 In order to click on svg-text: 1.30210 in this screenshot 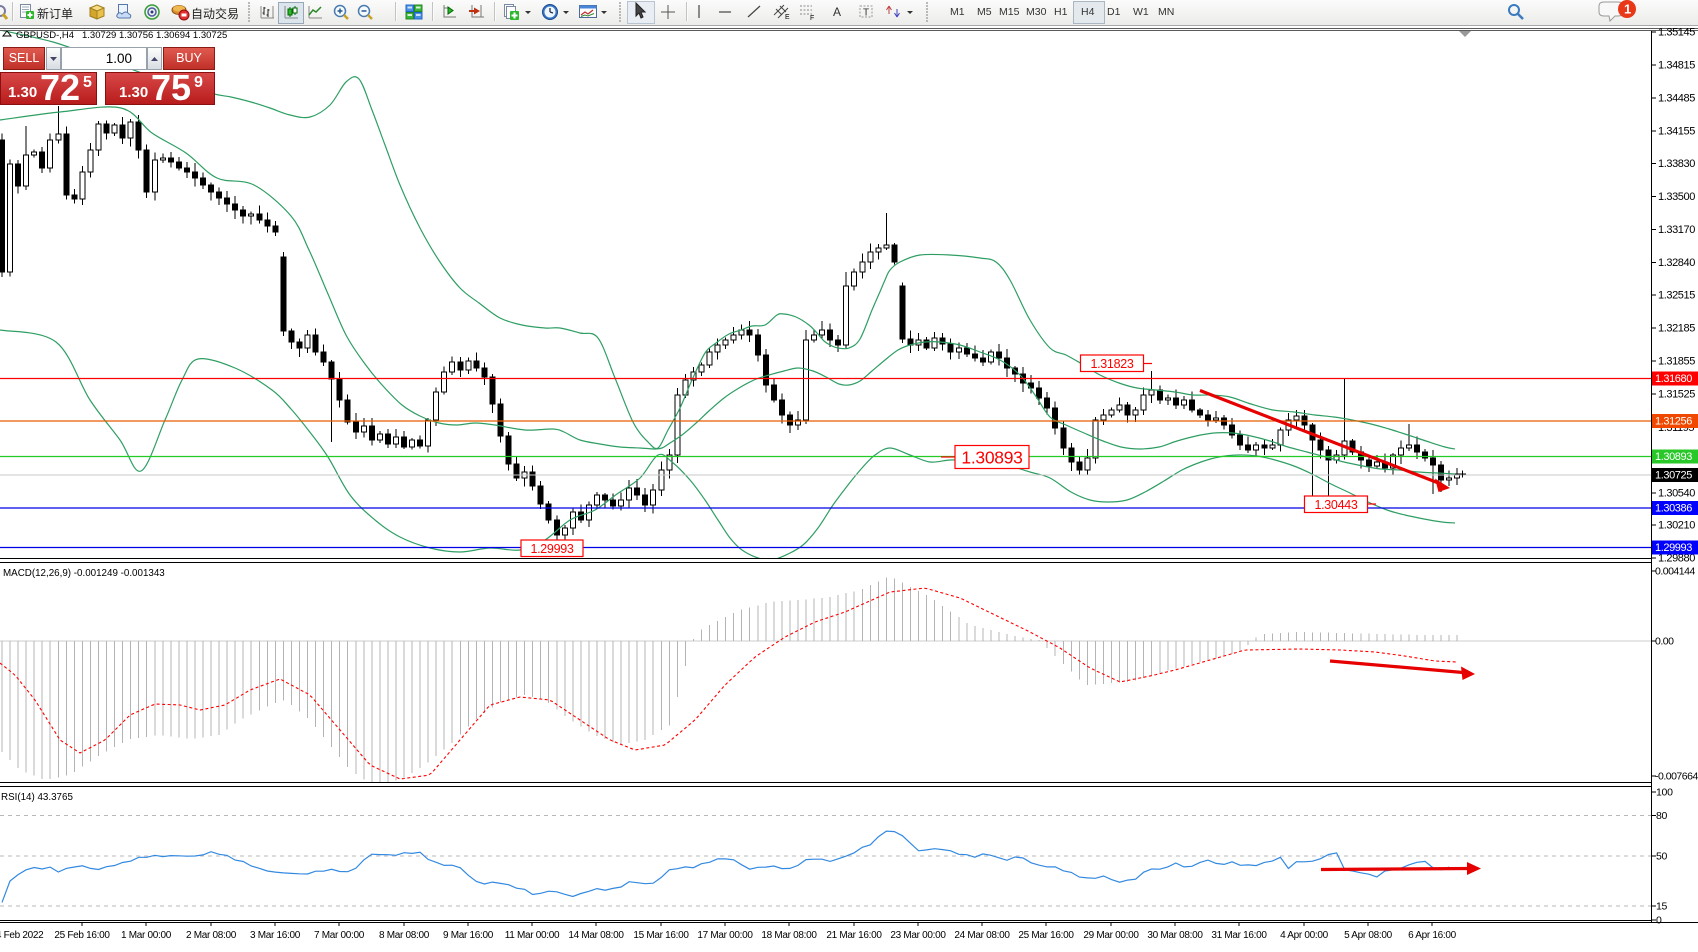, I will do `click(1676, 526)`.